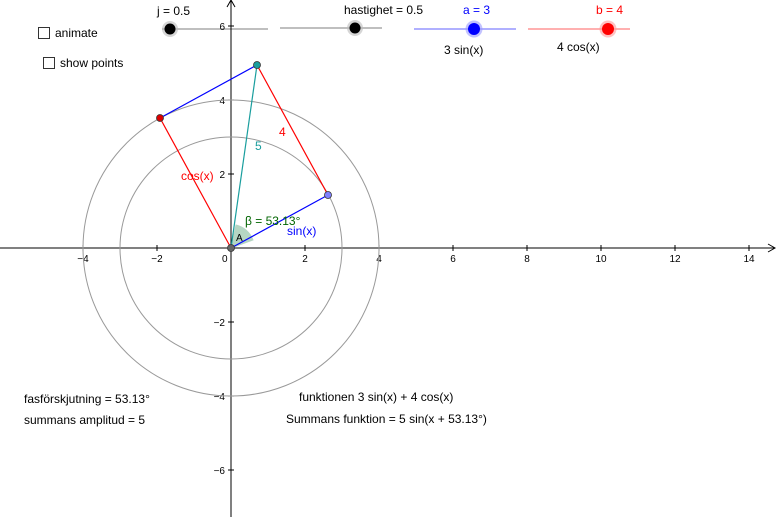 The width and height of the screenshot is (777, 517). Describe the element at coordinates (231, 4) in the screenshot. I see `y-axis-arrow` at that location.